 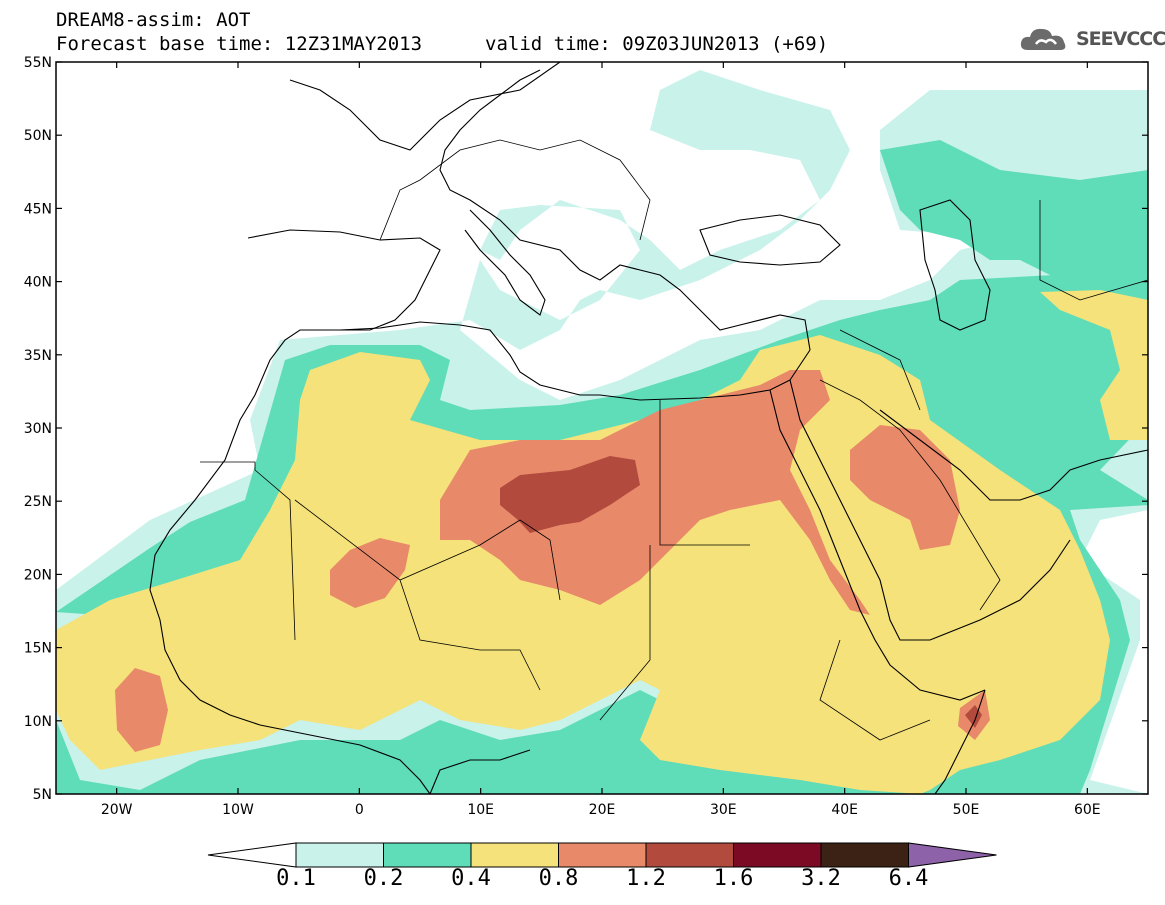 What do you see at coordinates (38, 722) in the screenshot?
I see `lat-label: 10N` at bounding box center [38, 722].